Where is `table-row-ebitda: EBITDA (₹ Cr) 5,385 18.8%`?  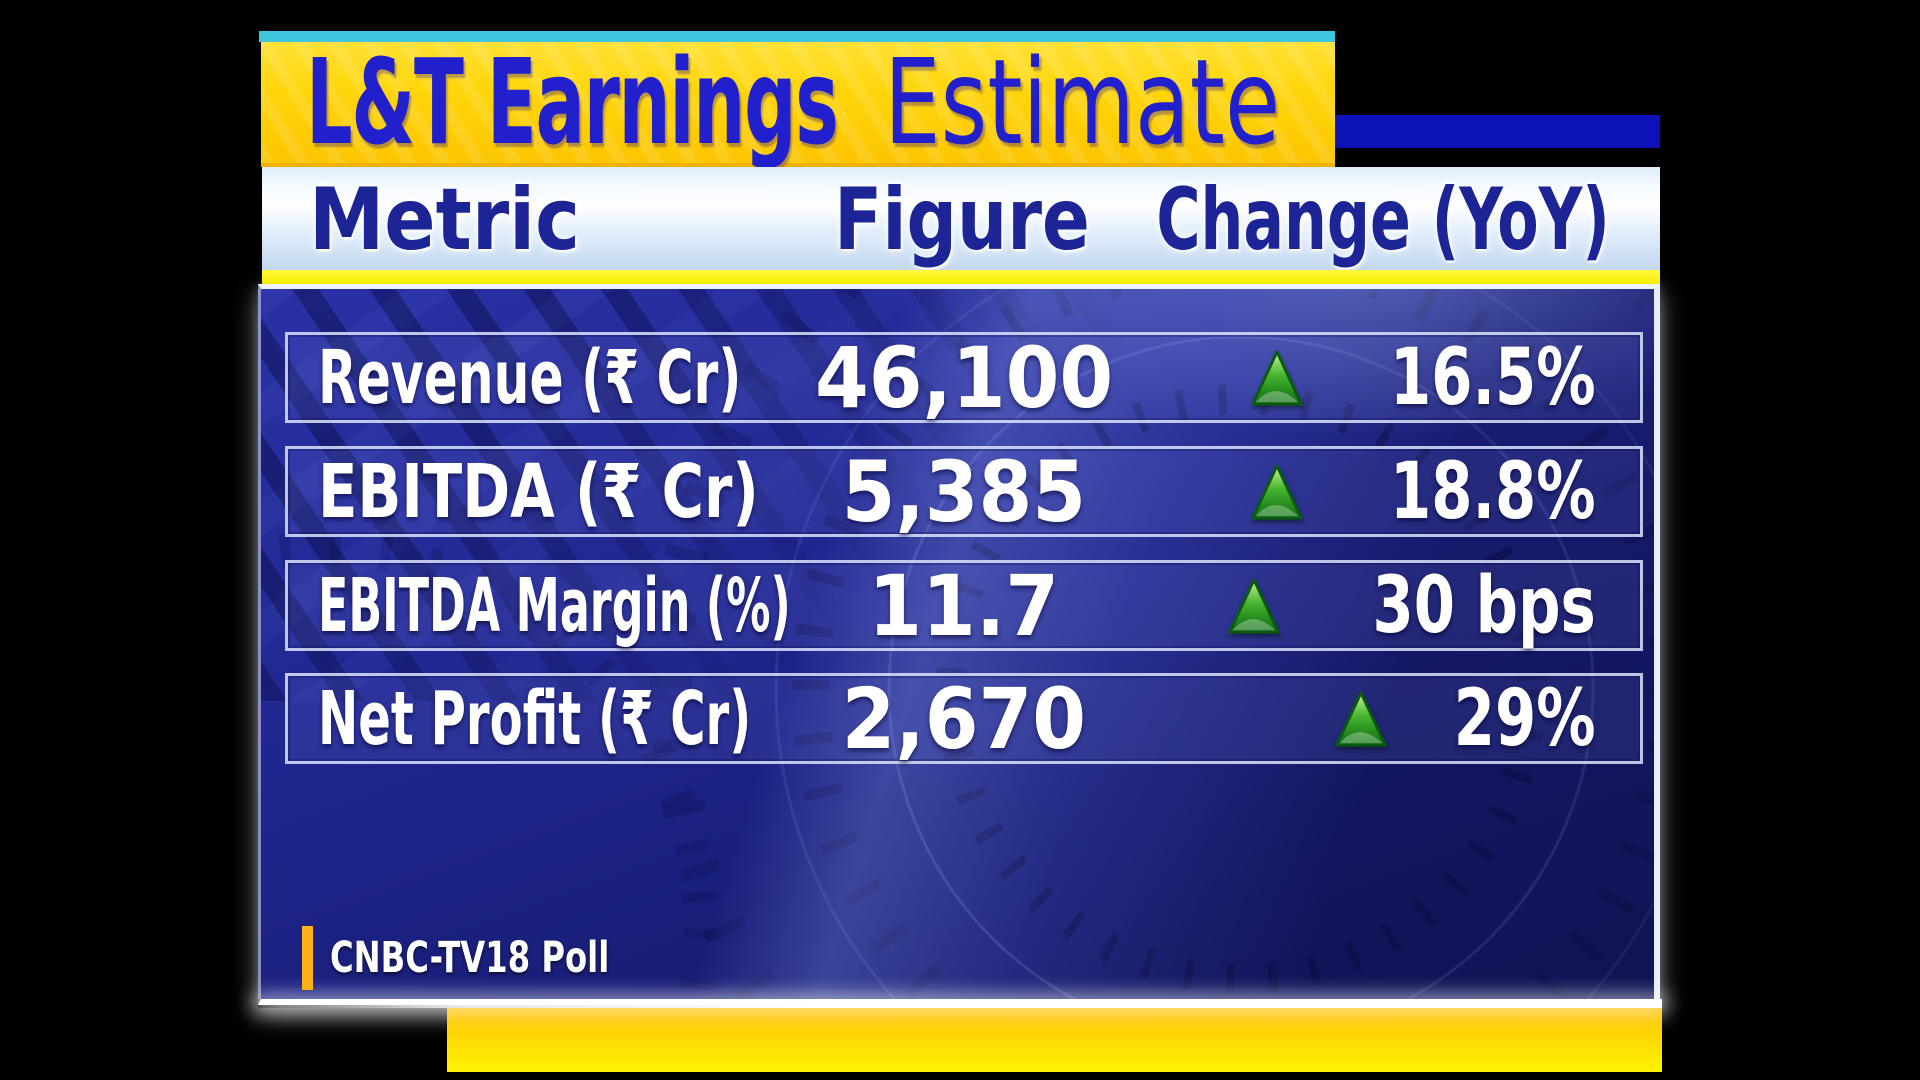 table-row-ebitda: EBITDA (₹ Cr) 5,385 18.8% is located at coordinates (964, 492).